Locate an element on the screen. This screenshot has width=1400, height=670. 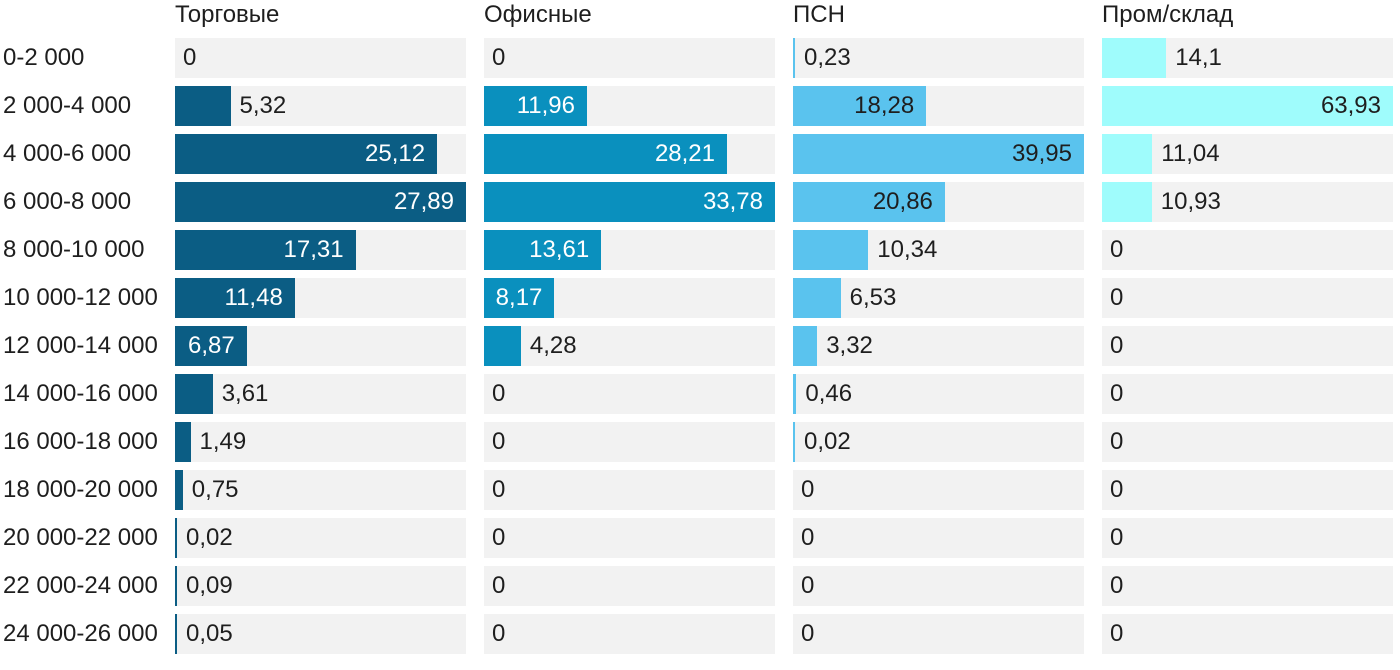
bar-value: 10,34 is located at coordinates (907, 249).